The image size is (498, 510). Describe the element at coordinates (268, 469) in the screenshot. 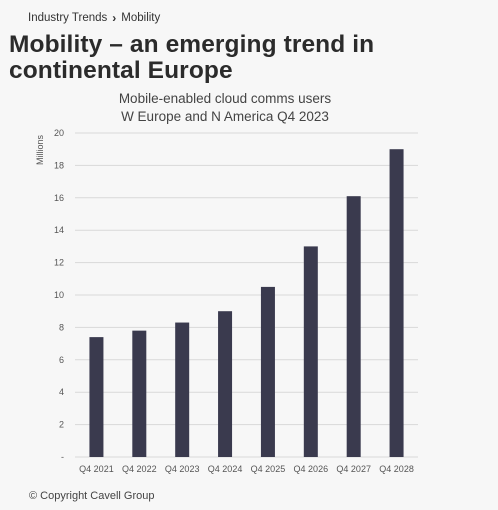

I see `x-tick-label: Q4 2025` at that location.